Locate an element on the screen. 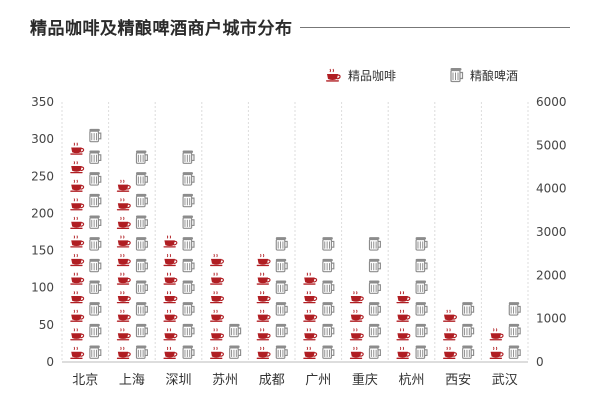  chart-title: 精品咖啡及精酿啤酒商户城市分布 is located at coordinates (161, 29).